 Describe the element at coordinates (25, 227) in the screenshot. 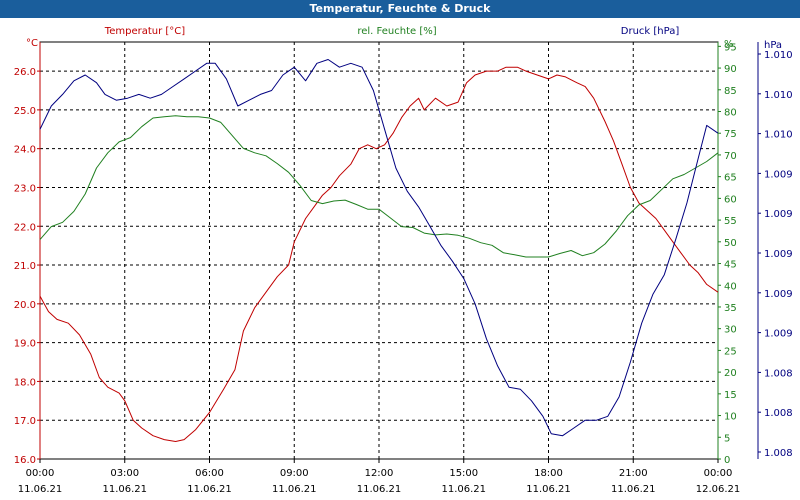

I see `temp-tick-label: 22.0` at that location.